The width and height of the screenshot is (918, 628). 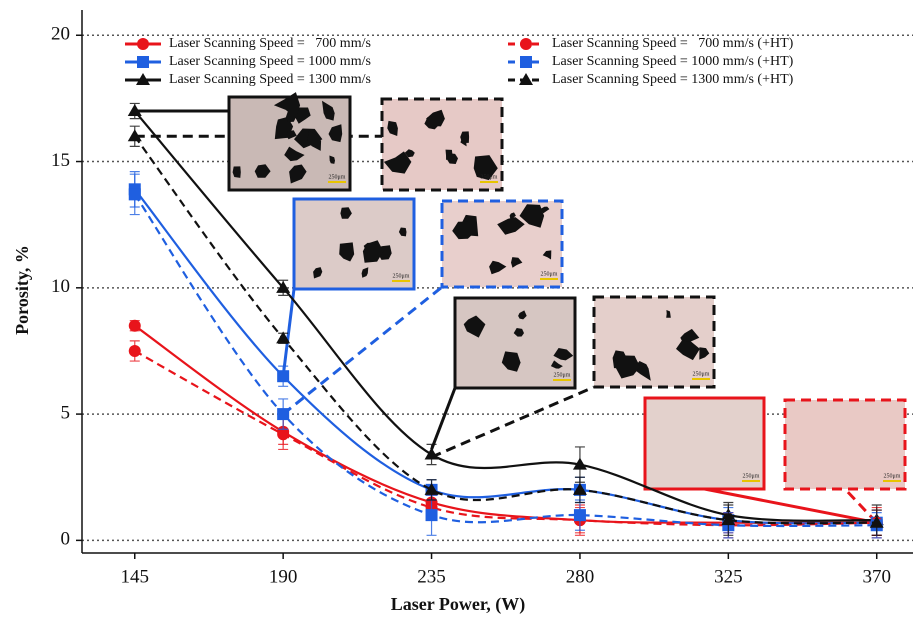 I want to click on y-tick-label: 5, so click(x=66, y=412).